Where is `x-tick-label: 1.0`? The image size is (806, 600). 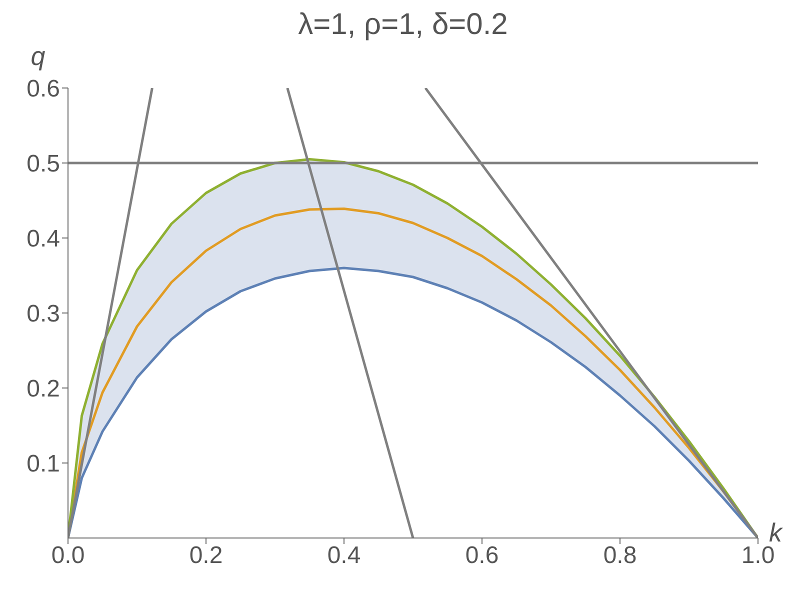
x-tick-label: 1.0 is located at coordinates (758, 556).